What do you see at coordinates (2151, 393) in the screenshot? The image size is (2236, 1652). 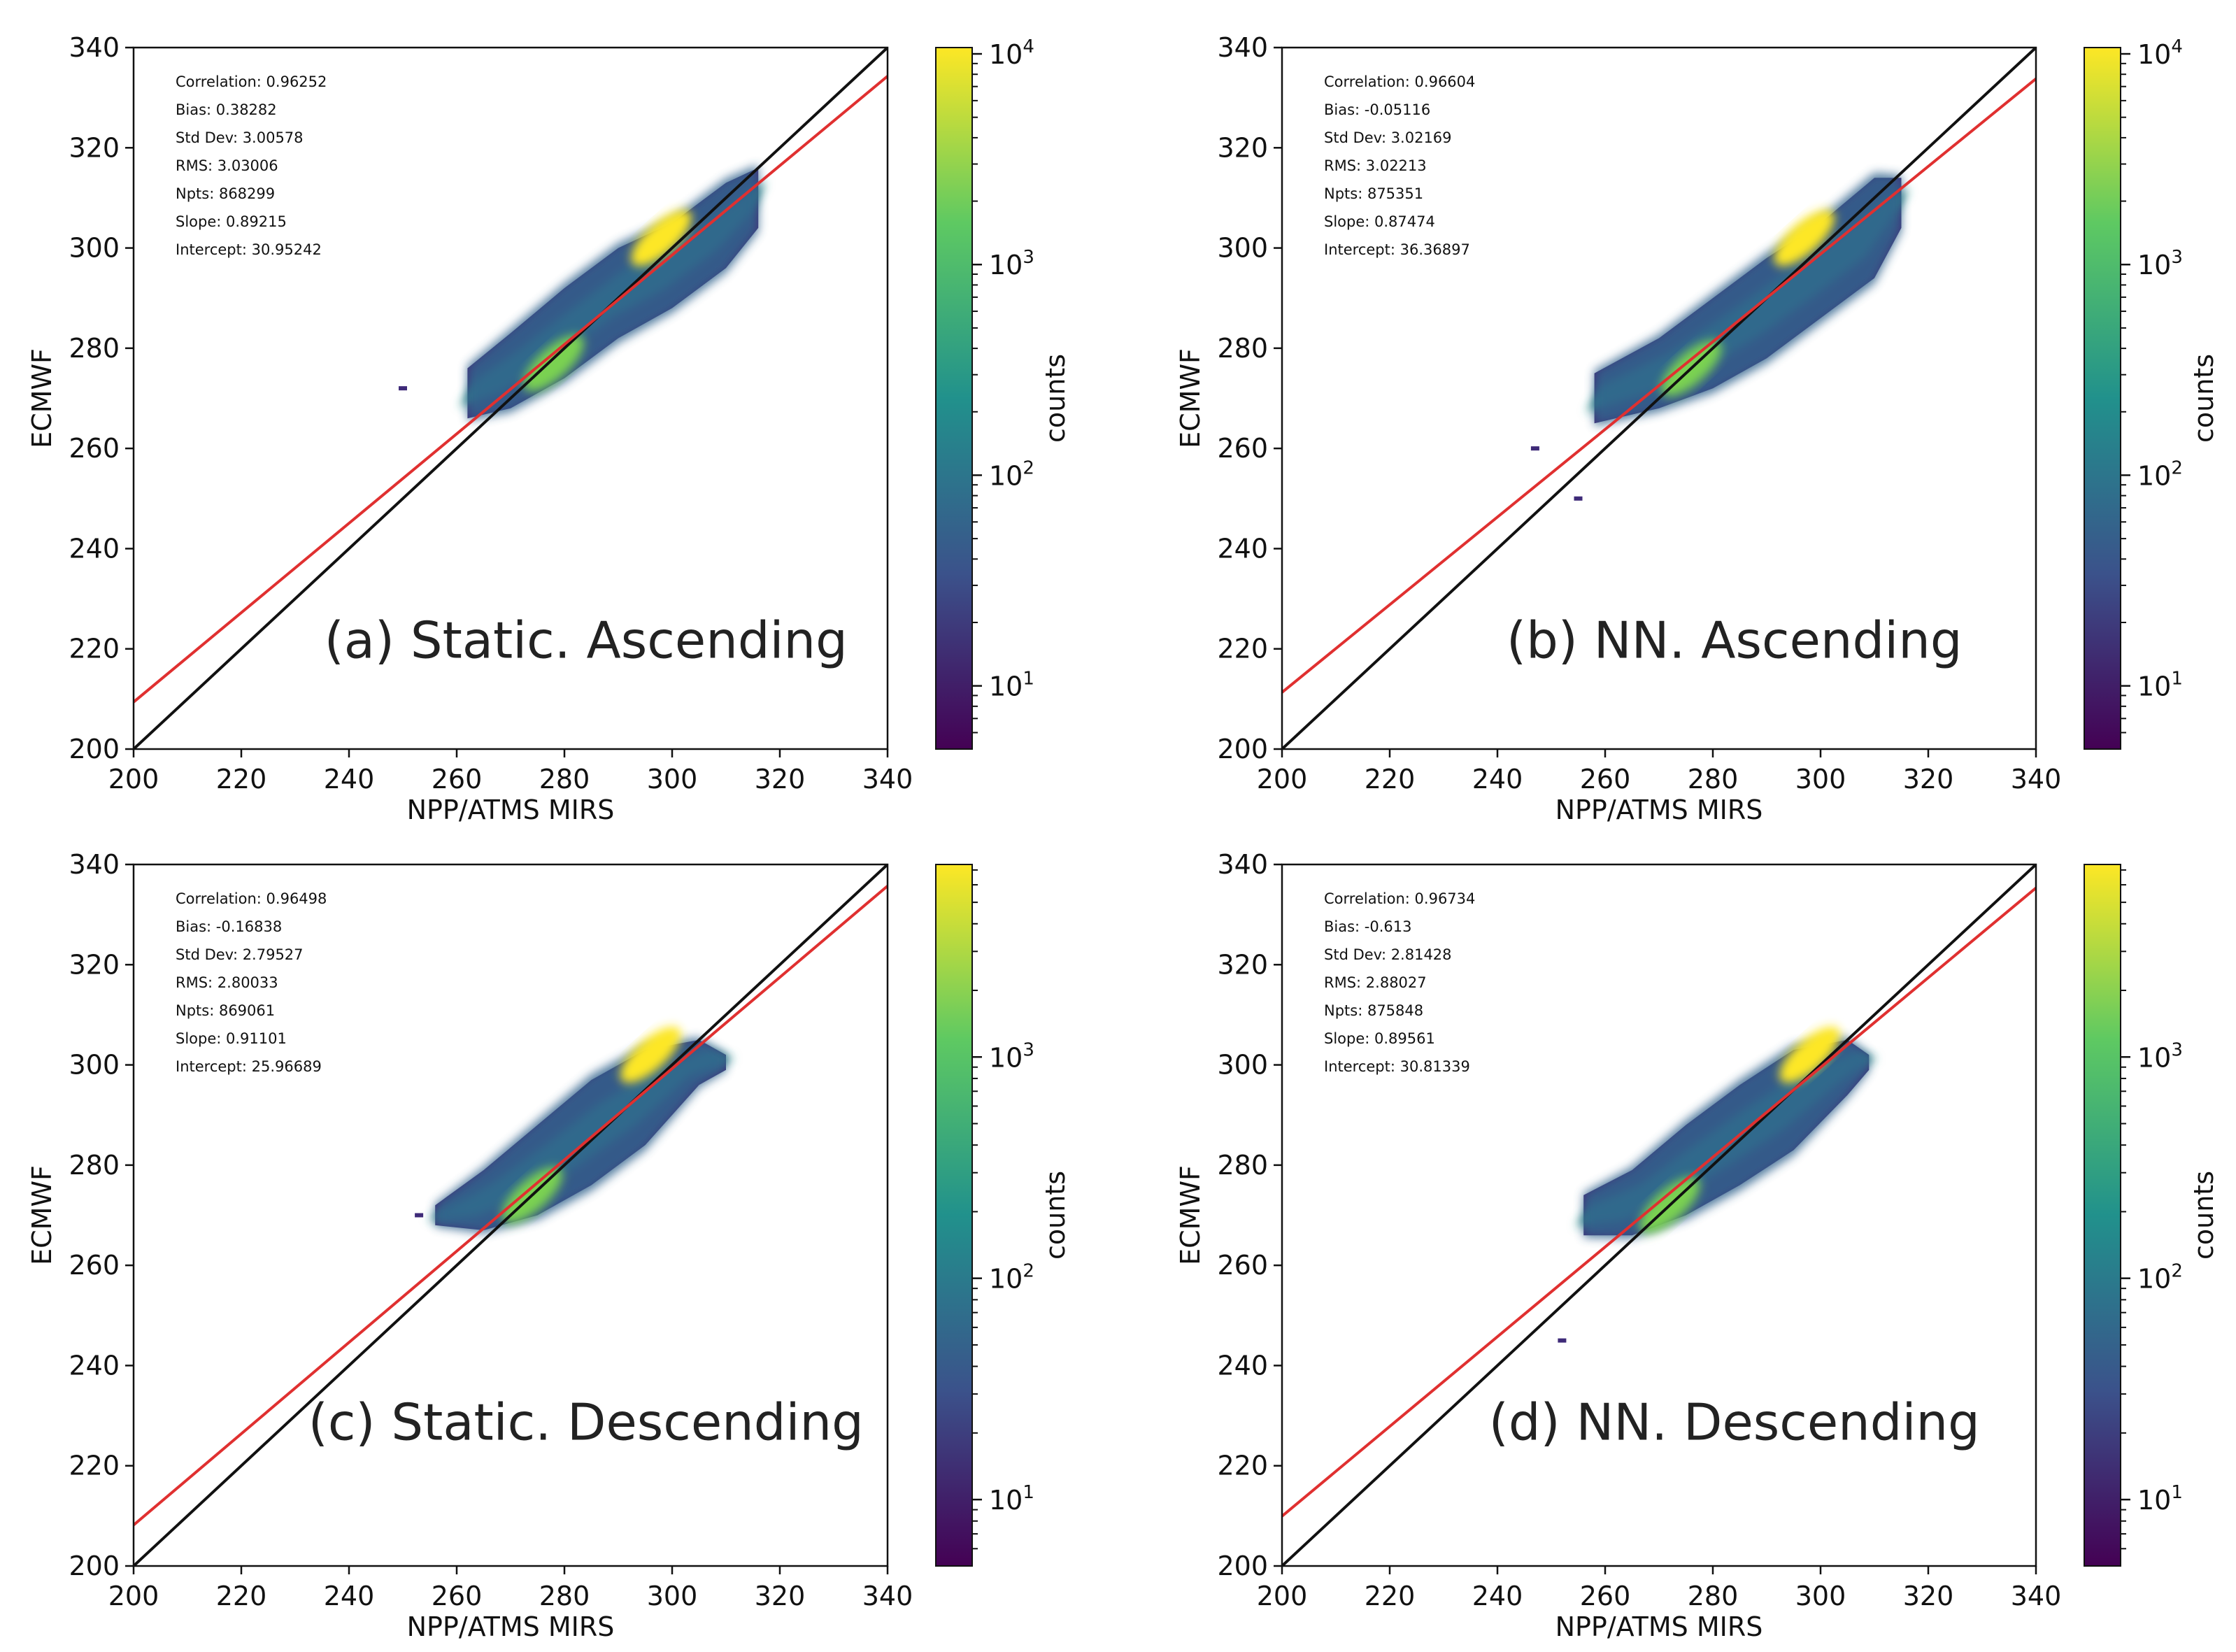 I see `colorbar: 10¹ 10² 10³ 10⁴ counts` at bounding box center [2151, 393].